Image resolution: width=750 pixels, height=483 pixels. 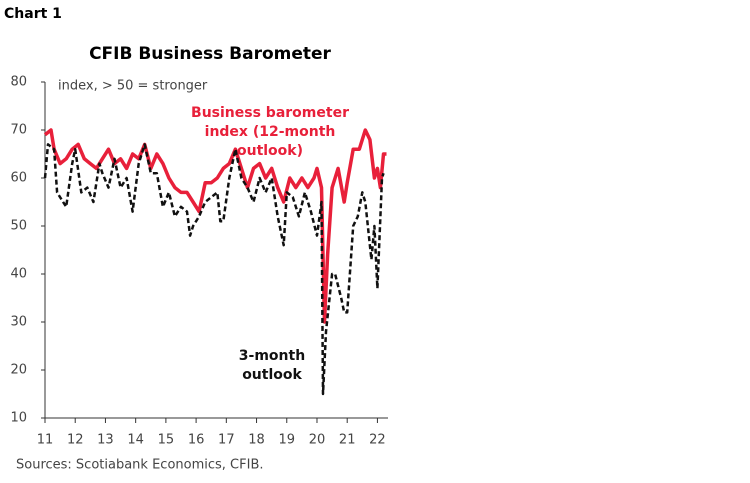 I want to click on chart-title: CFIB Business Barometer, so click(x=210, y=54).